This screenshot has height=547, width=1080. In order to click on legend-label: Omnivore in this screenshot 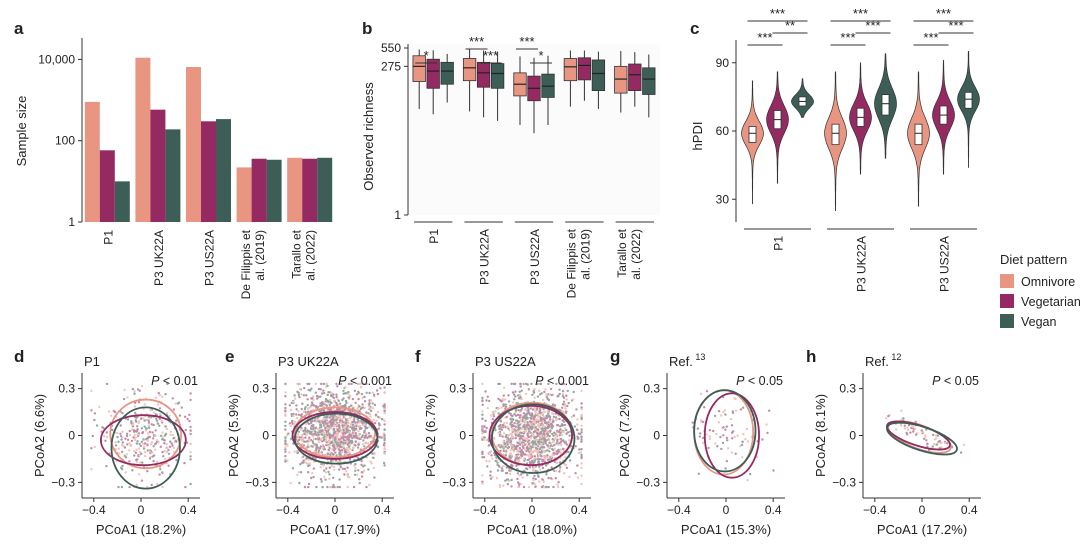, I will do `click(1048, 282)`.